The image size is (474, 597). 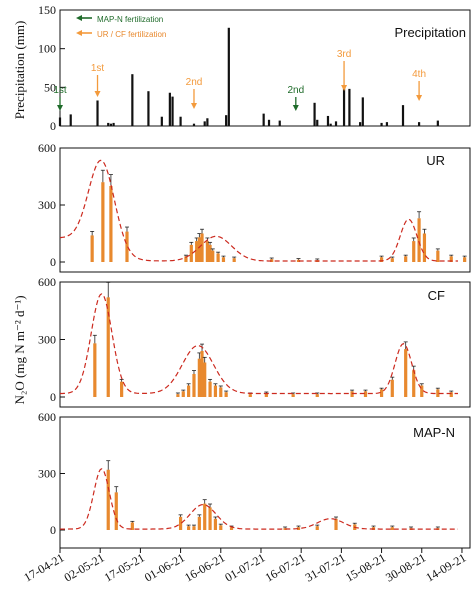 I want to click on x-tick-label: 01-06-21, so click(x=164, y=567).